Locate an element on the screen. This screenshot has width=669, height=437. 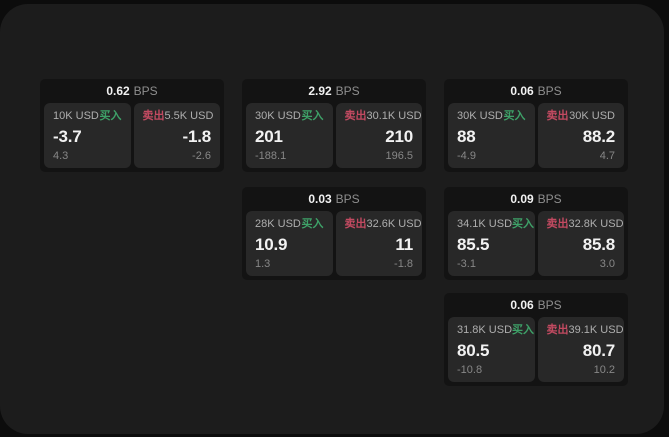
buy-delta: -188.1 is located at coordinates (271, 156).